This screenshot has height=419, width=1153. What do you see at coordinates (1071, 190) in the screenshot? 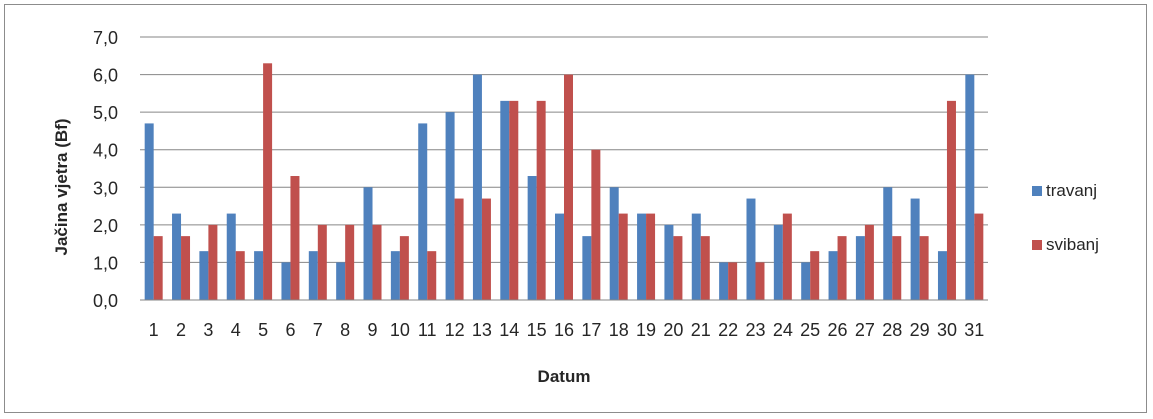
I see `legend-label-travanj: travanj` at bounding box center [1071, 190].